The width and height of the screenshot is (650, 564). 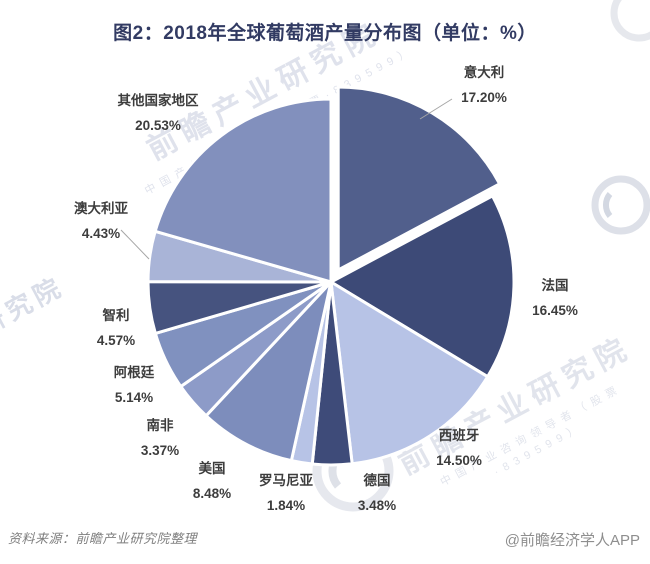 I want to click on slice-label-name: 南非, so click(x=160, y=425).